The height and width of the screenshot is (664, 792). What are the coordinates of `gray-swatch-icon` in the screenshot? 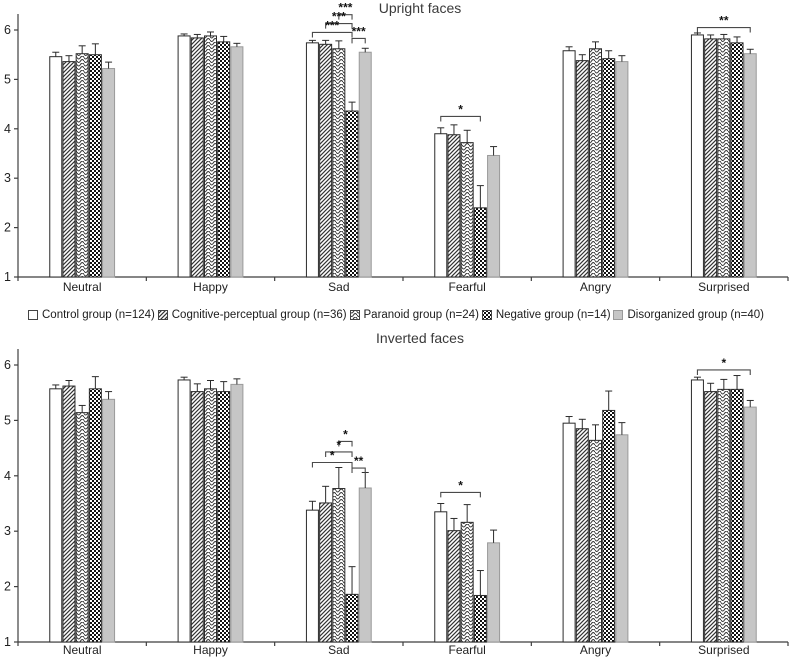 It's located at (618, 315).